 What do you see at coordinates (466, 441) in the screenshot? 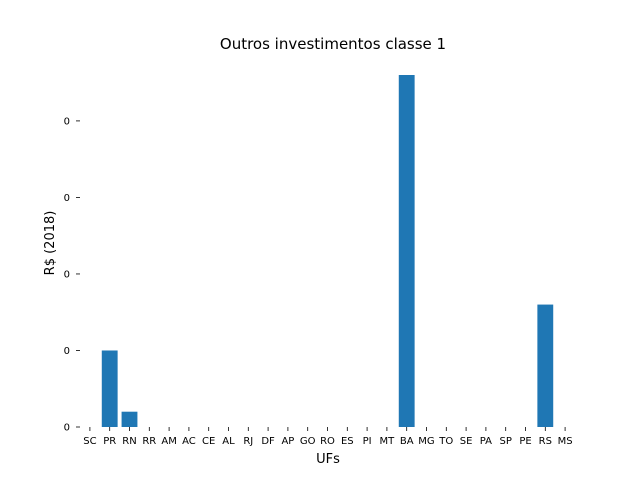
I see `x-tick-label-se: SE` at bounding box center [466, 441].